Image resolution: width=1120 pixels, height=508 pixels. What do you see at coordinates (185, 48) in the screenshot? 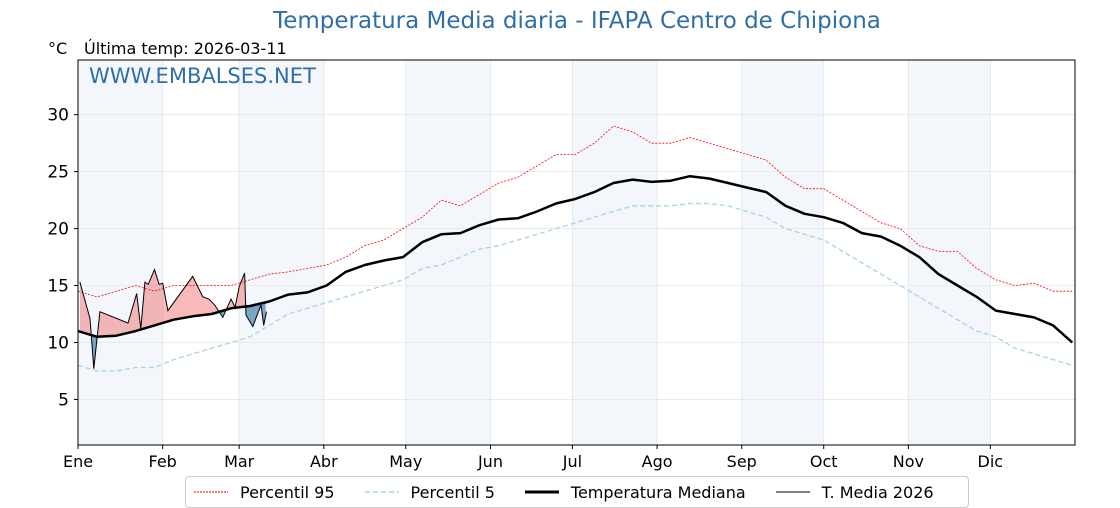
I see `last-temp-date: Última temp: 2026-03-11` at bounding box center [185, 48].